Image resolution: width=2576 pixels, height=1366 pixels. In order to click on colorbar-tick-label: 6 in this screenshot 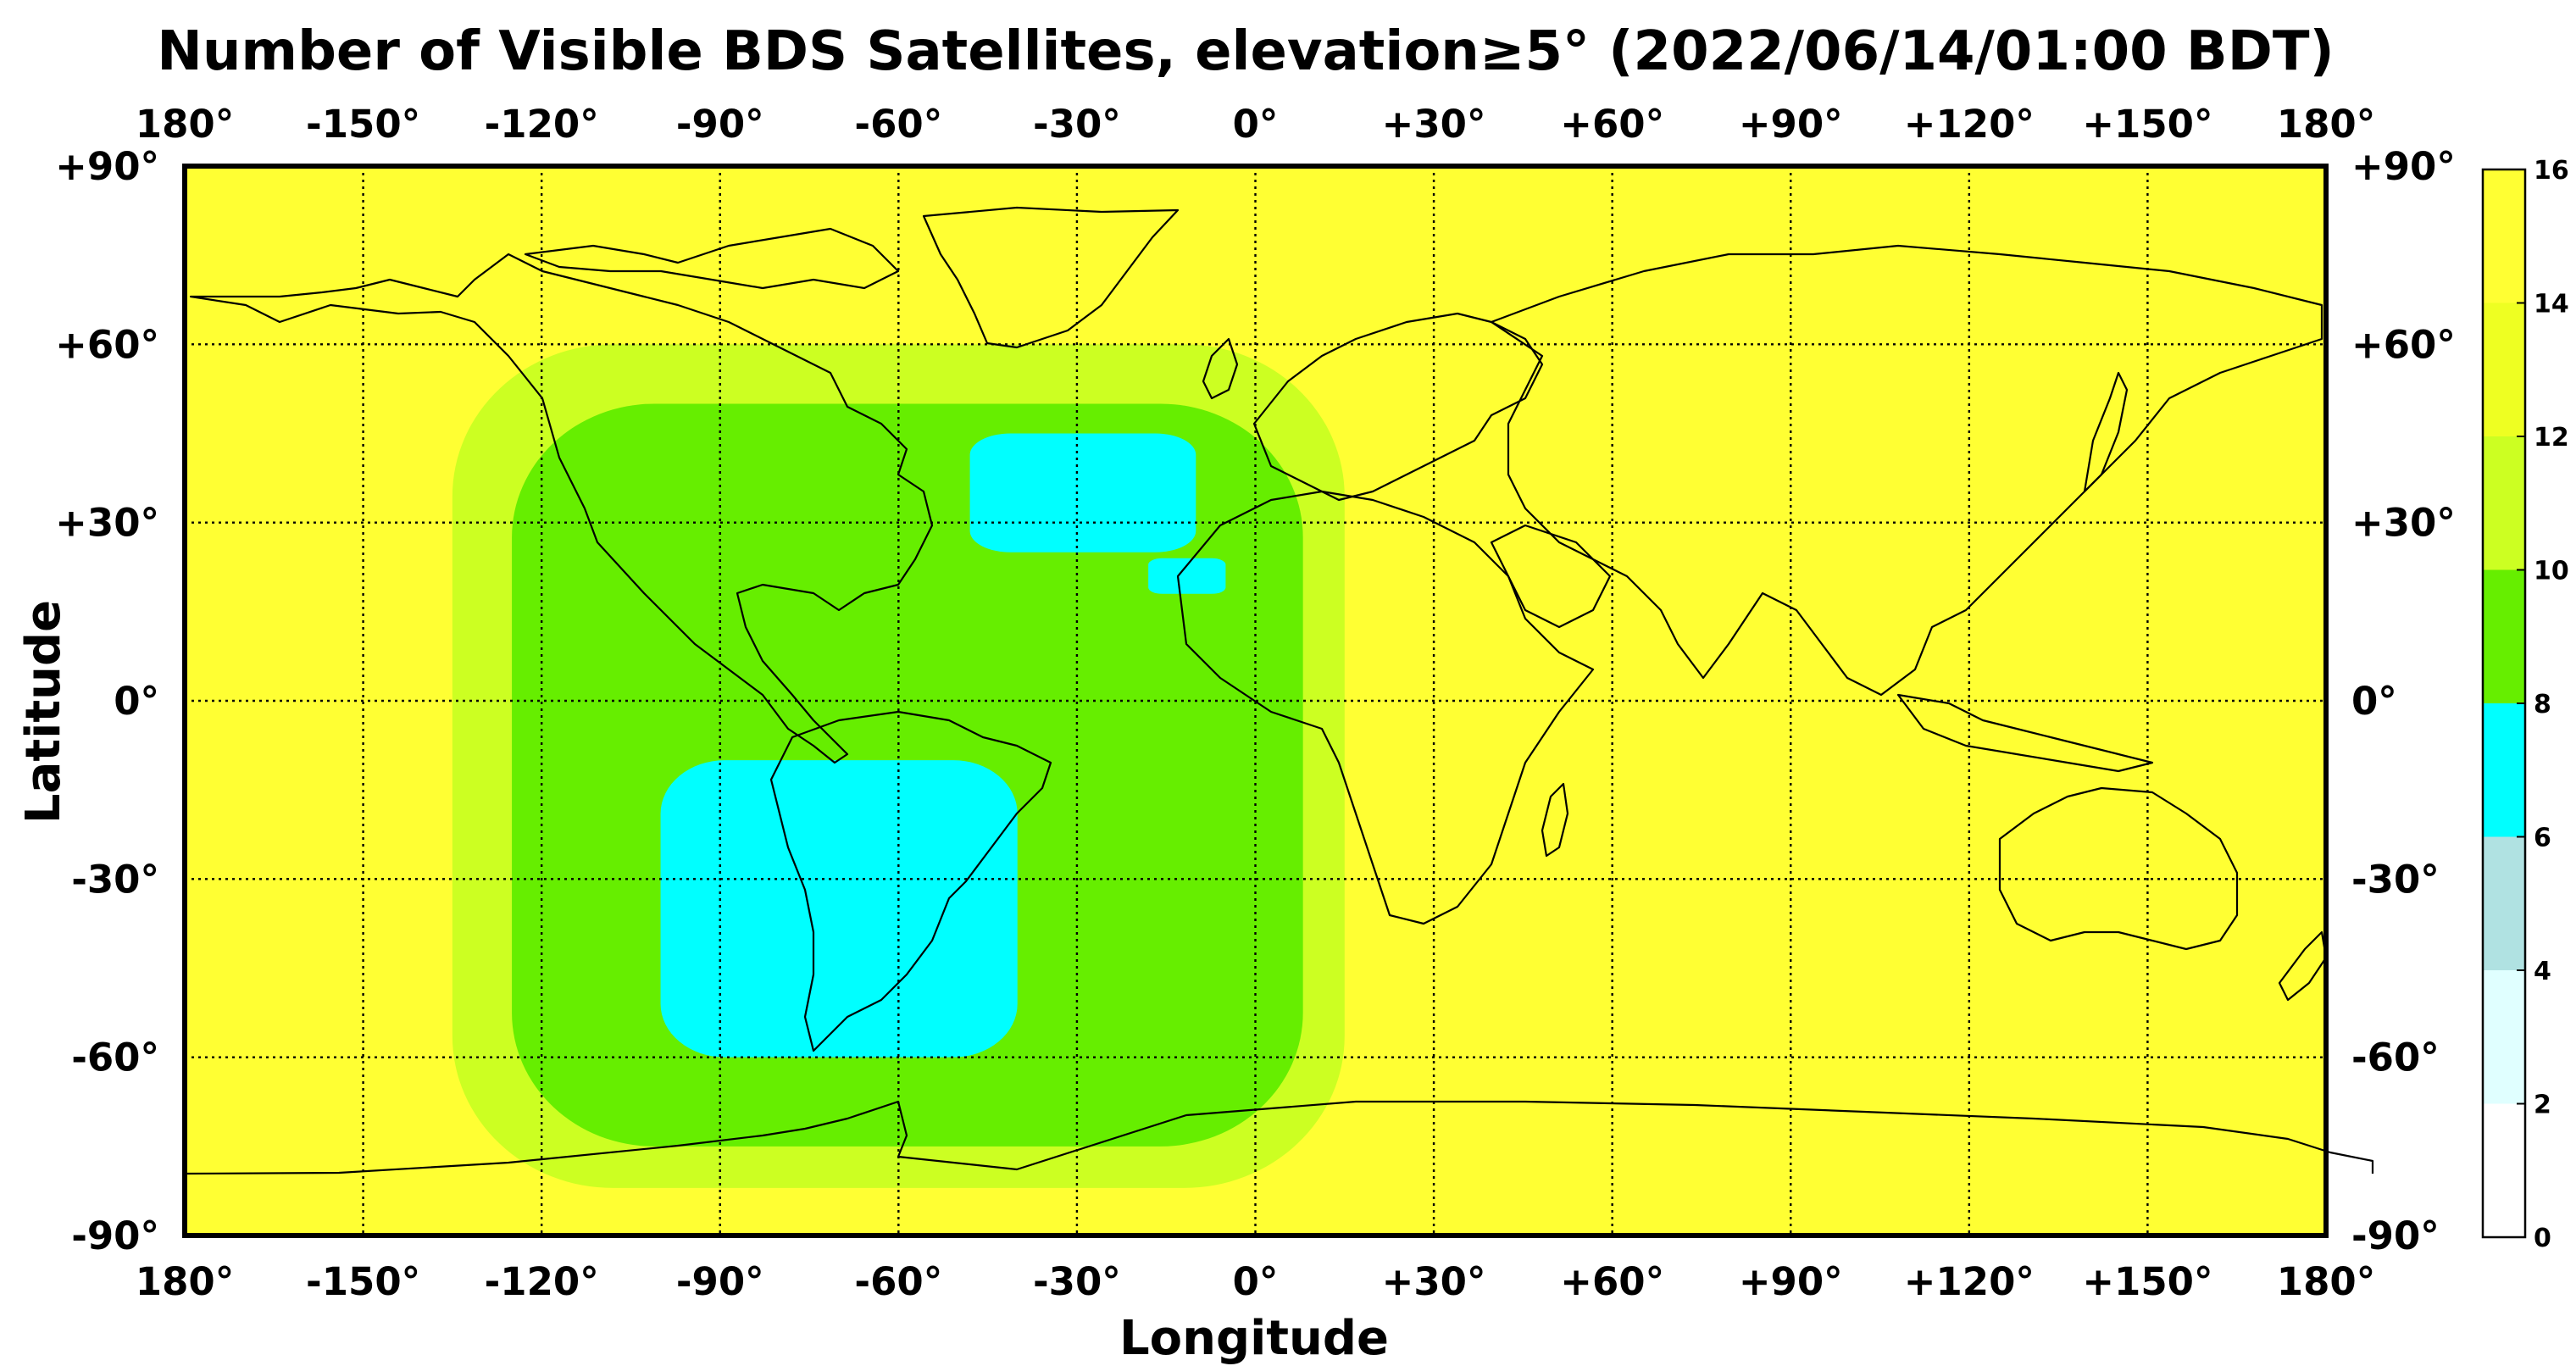, I will do `click(2542, 838)`.